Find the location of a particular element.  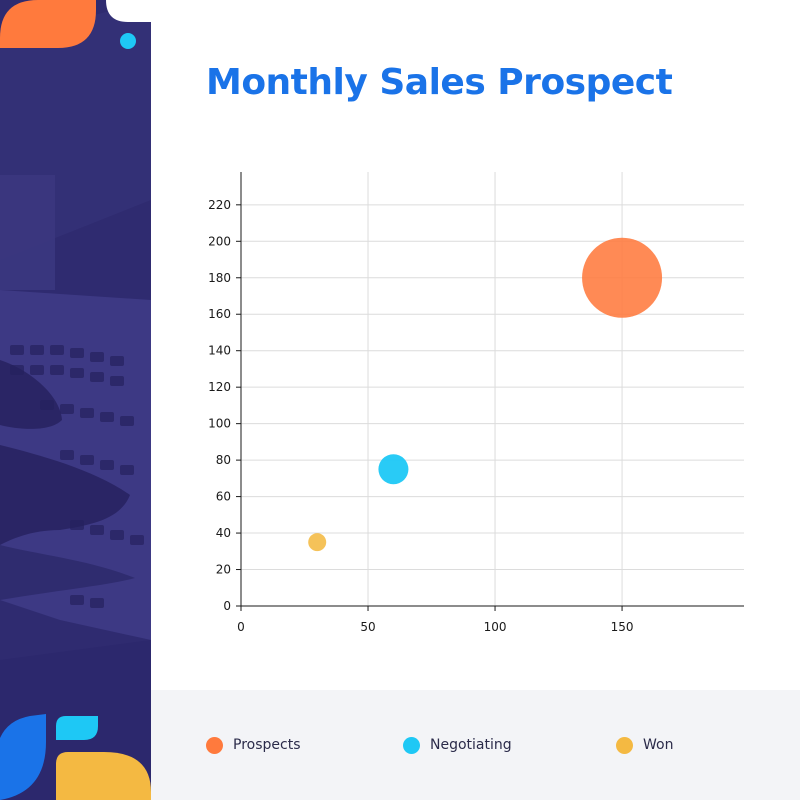

legend-band is located at coordinates (475, 745).